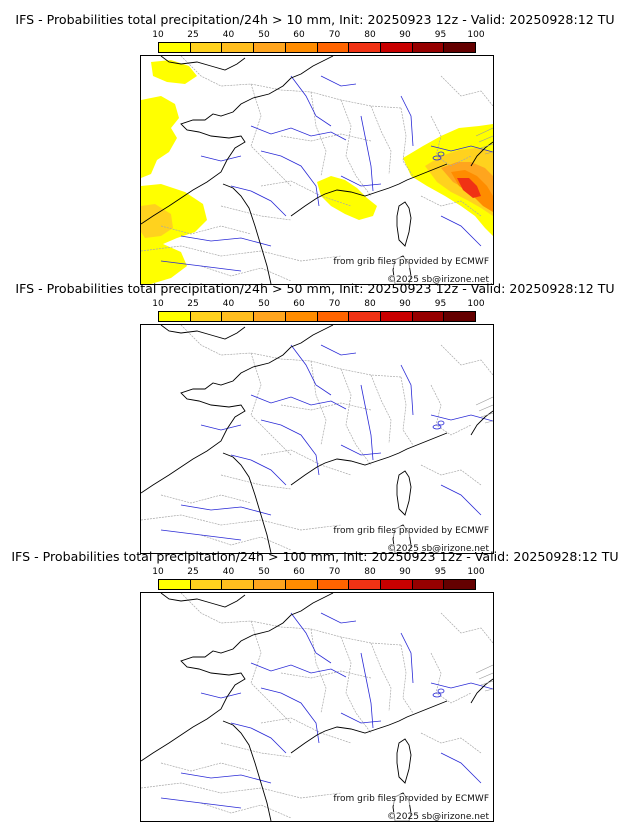 Image resolution: width=630 pixels, height=828 pixels. What do you see at coordinates (317, 47) in the screenshot?
I see `colorbar` at bounding box center [317, 47].